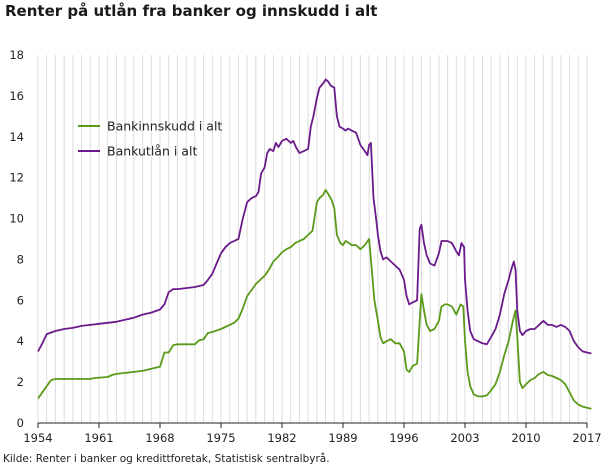  I want to click on y-tick-label: 4, so click(20, 341).